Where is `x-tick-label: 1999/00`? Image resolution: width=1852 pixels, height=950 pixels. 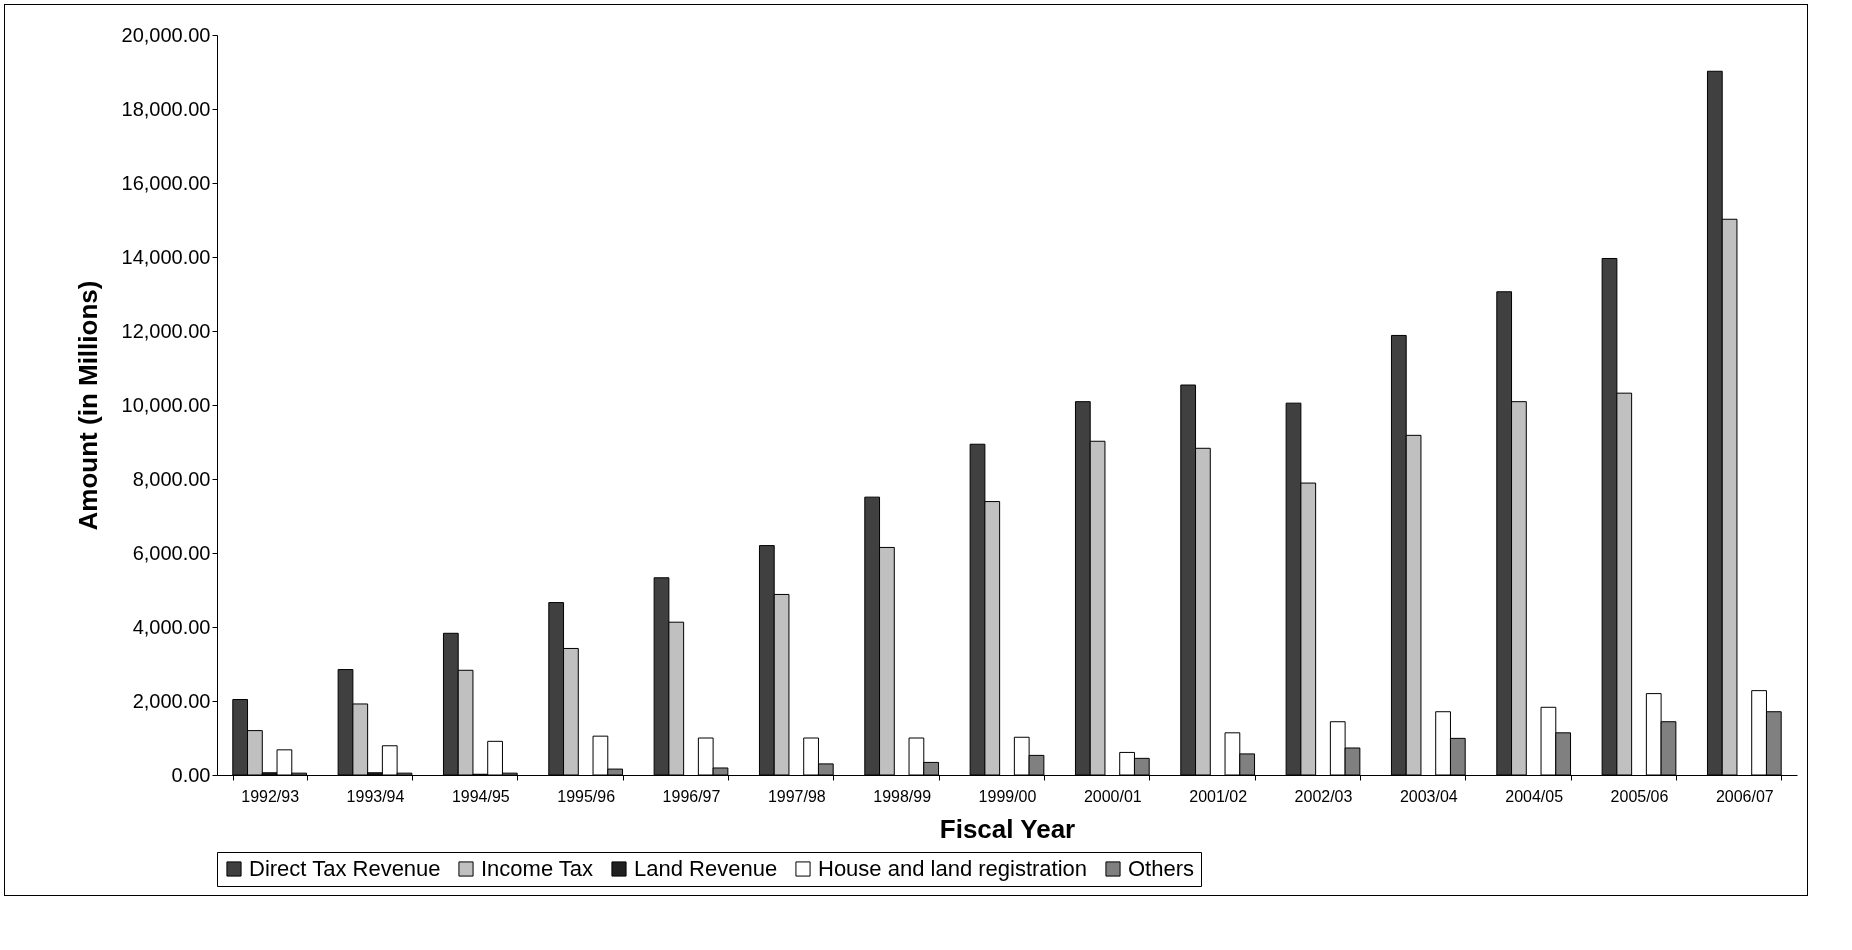
x-tick-label: 1999/00 is located at coordinates (1007, 796).